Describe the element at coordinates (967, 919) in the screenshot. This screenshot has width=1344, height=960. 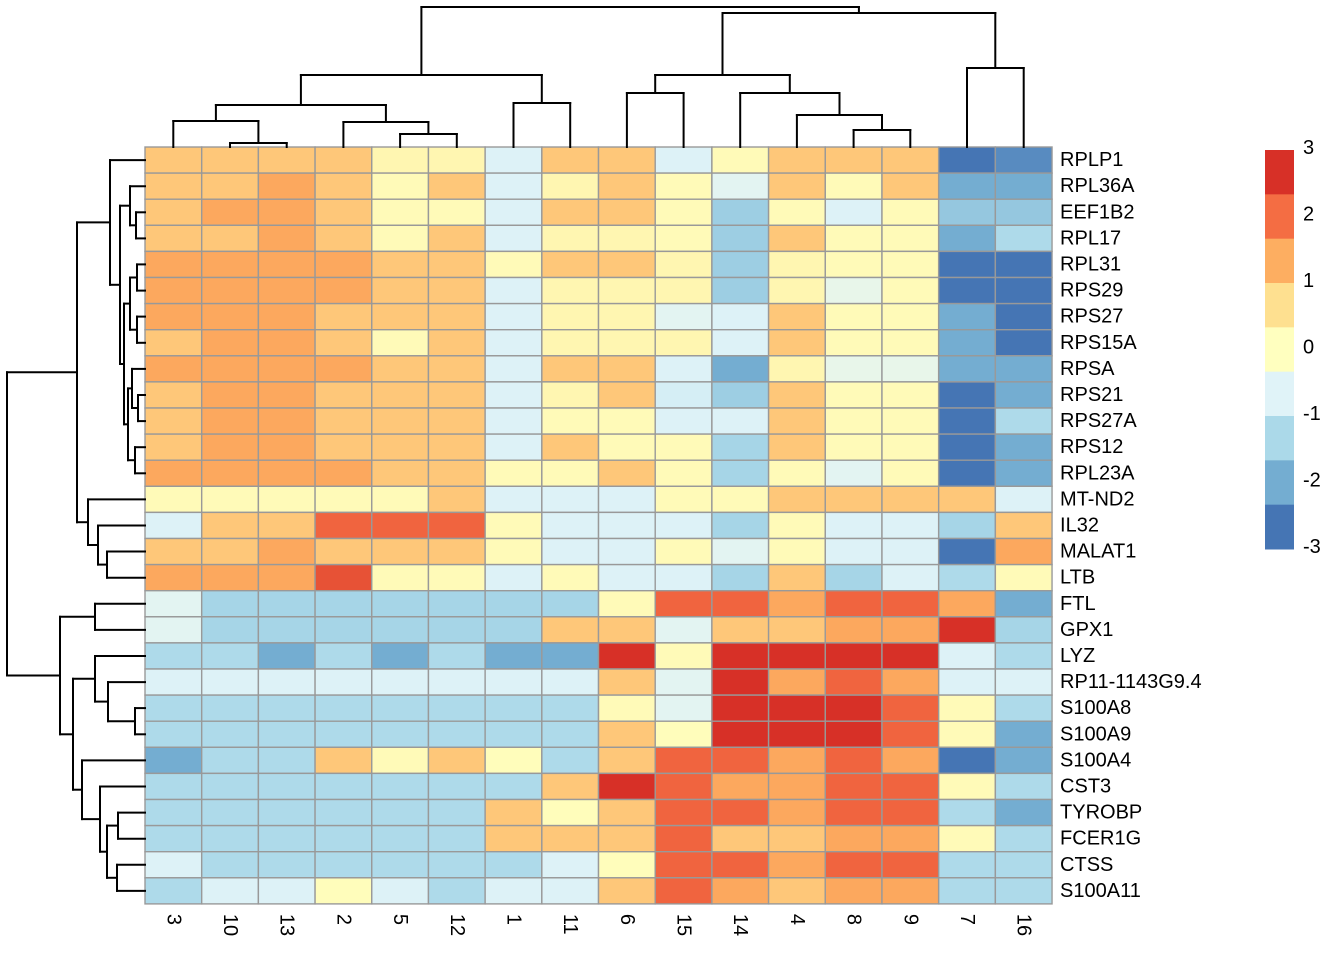
I see `column-label: 7` at that location.